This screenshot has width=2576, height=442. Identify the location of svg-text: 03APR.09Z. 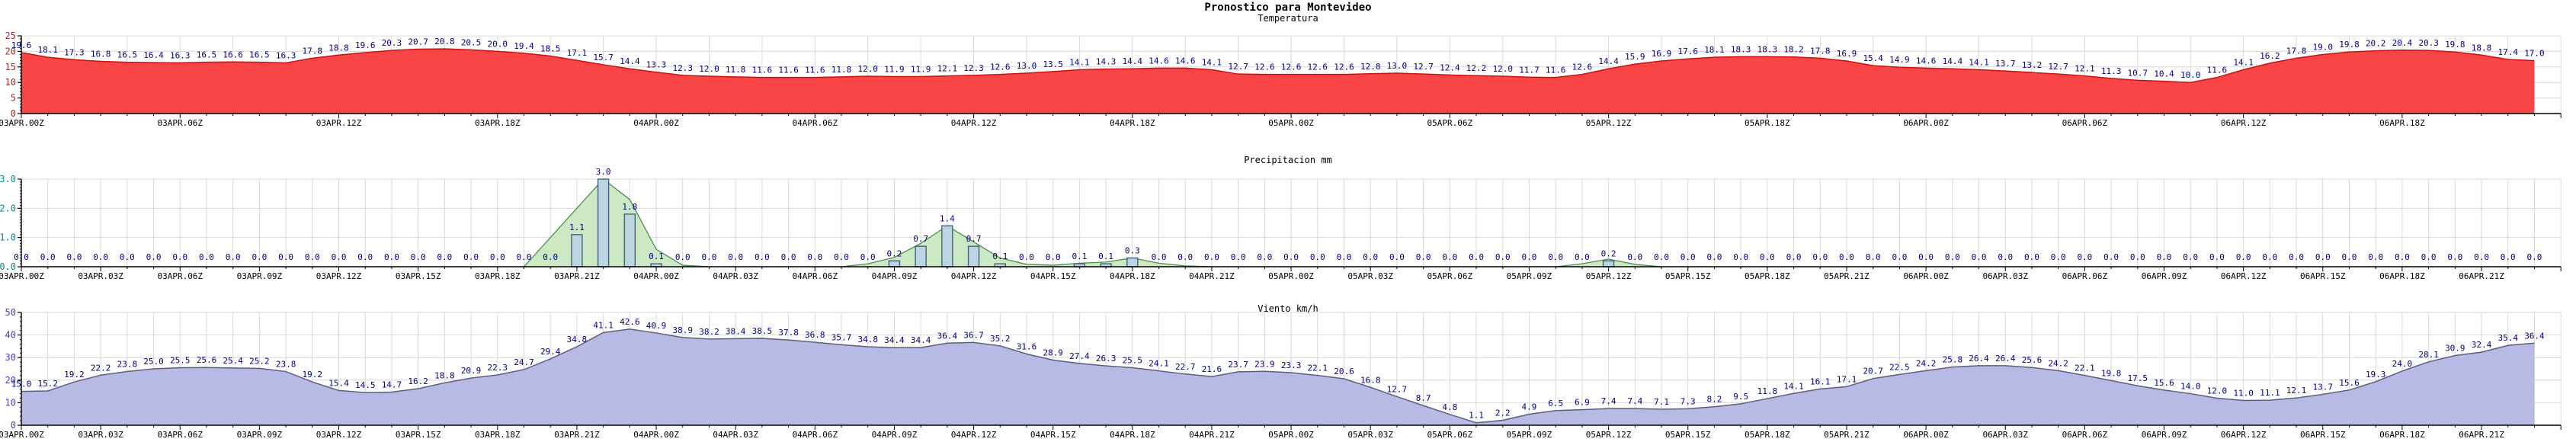
(260, 435).